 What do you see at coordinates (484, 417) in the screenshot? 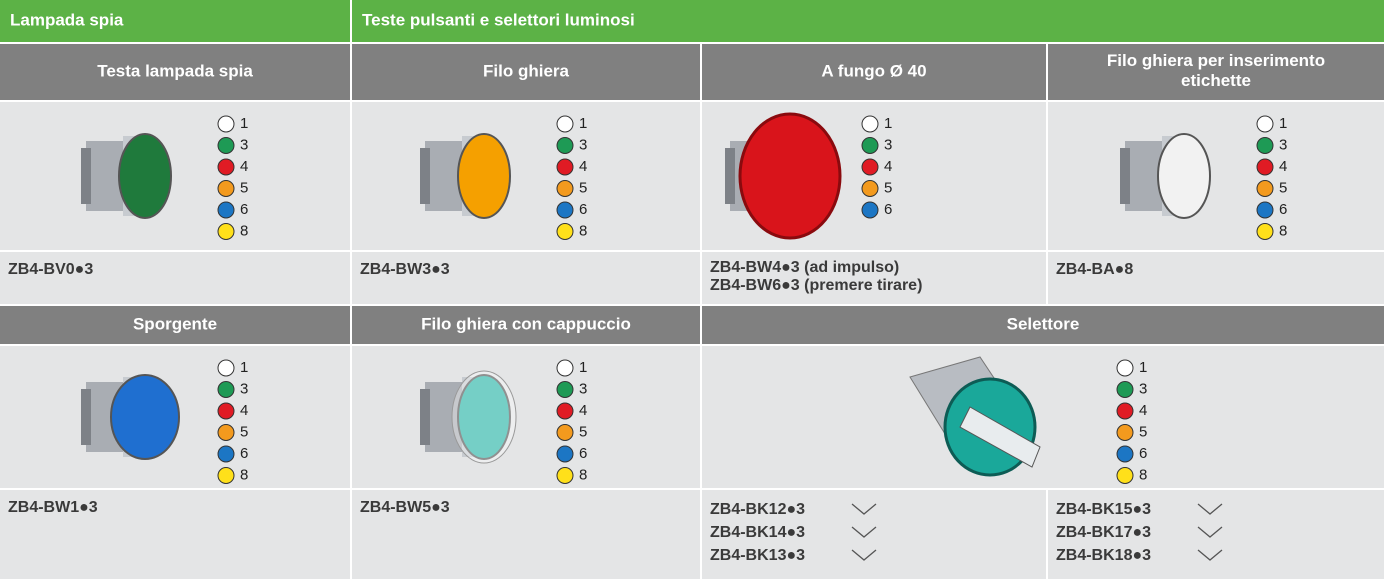
I see `cap` at bounding box center [484, 417].